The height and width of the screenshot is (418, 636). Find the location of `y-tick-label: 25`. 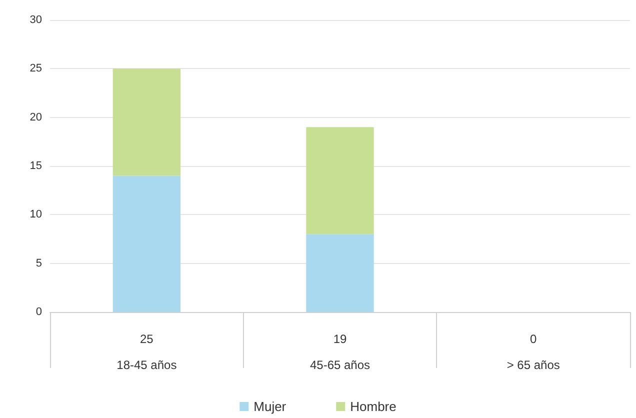

y-tick-label: 25 is located at coordinates (36, 68).